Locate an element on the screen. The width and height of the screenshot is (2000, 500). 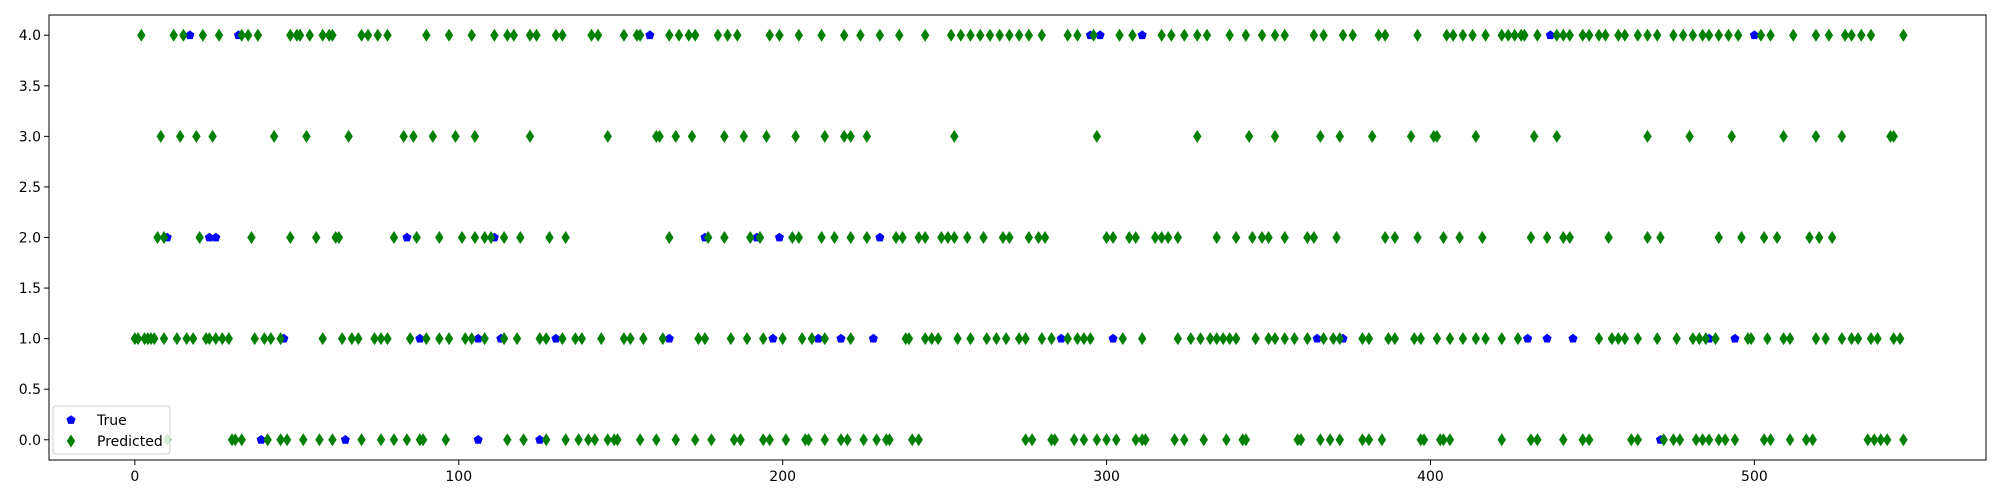
x-tick-label: 500 is located at coordinates (1754, 477).